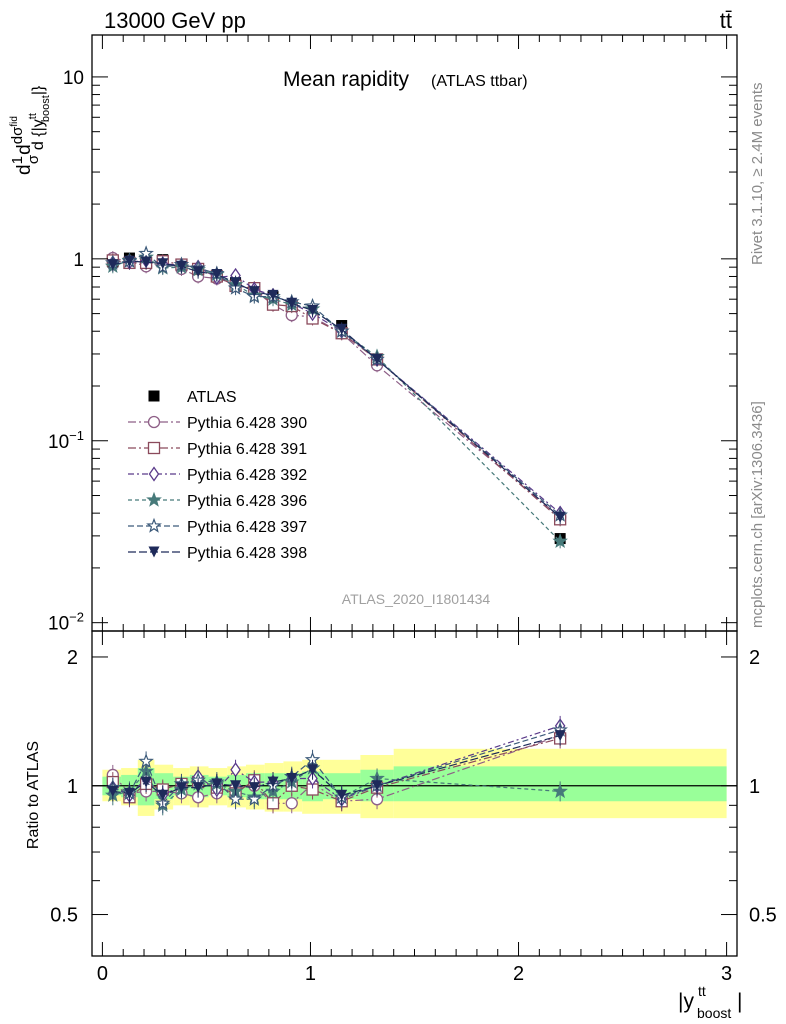 The image size is (786, 1024). Describe the element at coordinates (763, 916) in the screenshot. I see `ratio-y-tick-label-right: 0.5` at that location.